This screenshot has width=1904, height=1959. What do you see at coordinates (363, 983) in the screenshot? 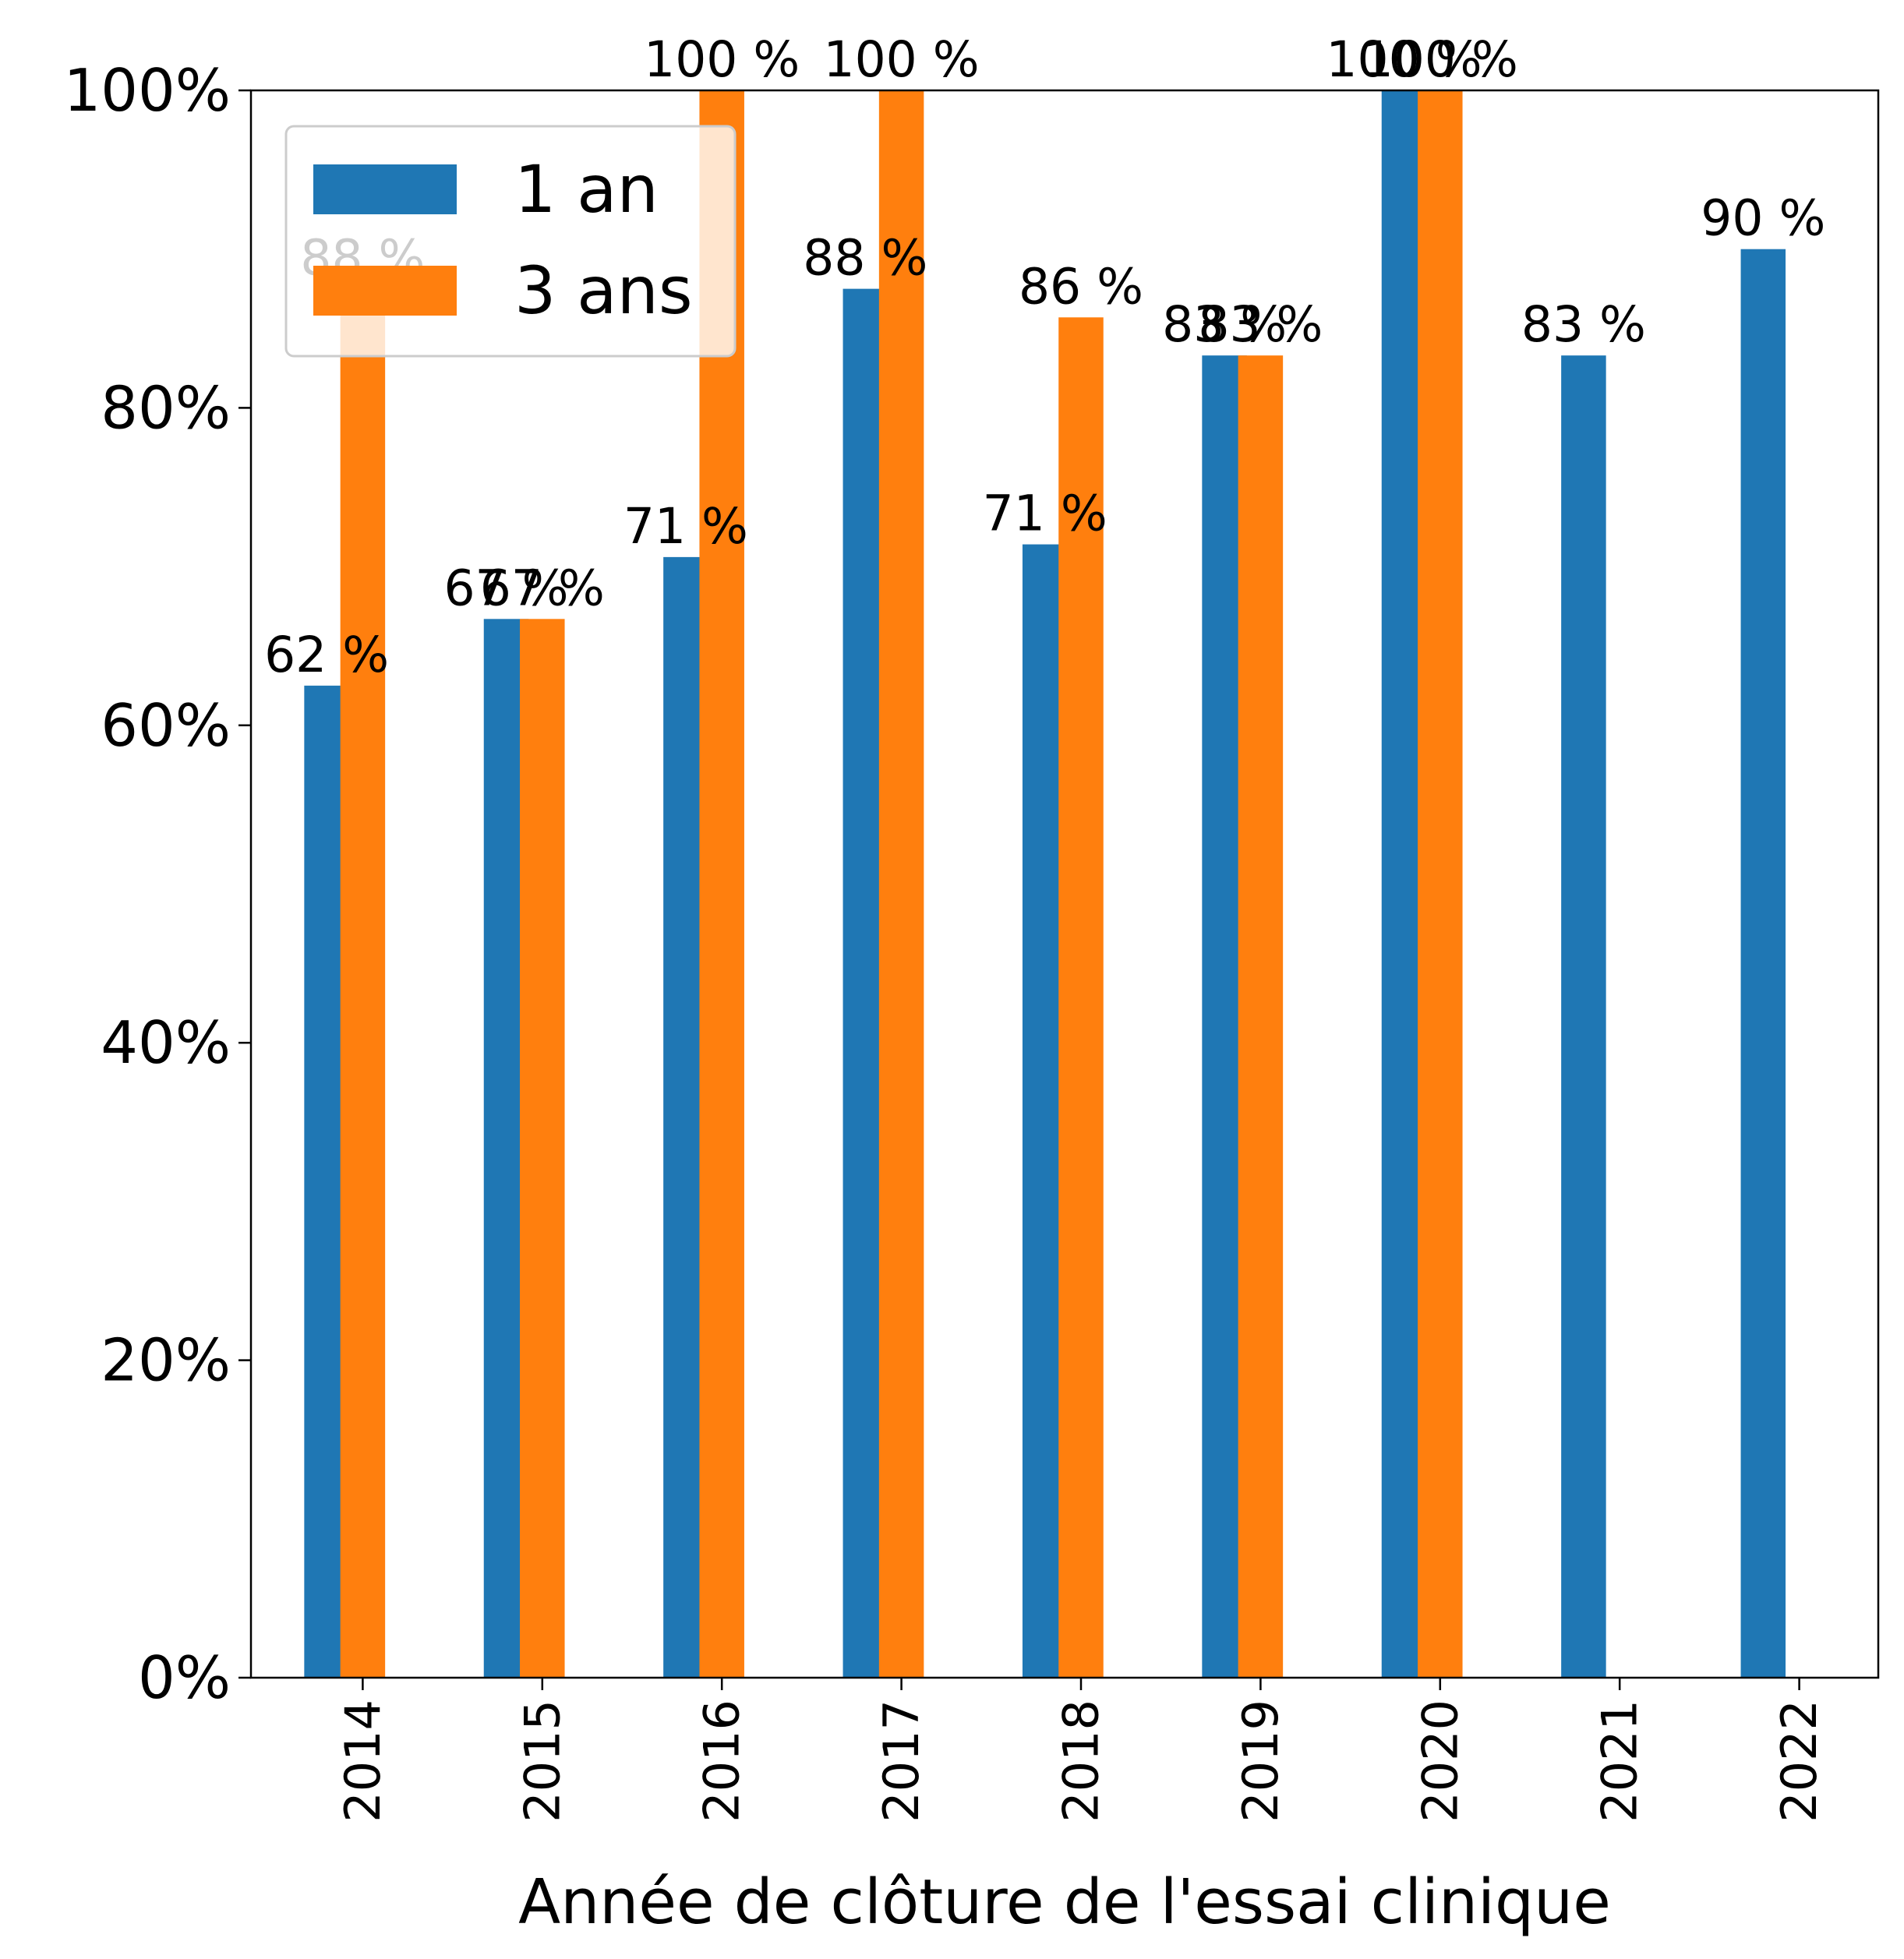
I see `bar-3-ans-2014` at bounding box center [363, 983].